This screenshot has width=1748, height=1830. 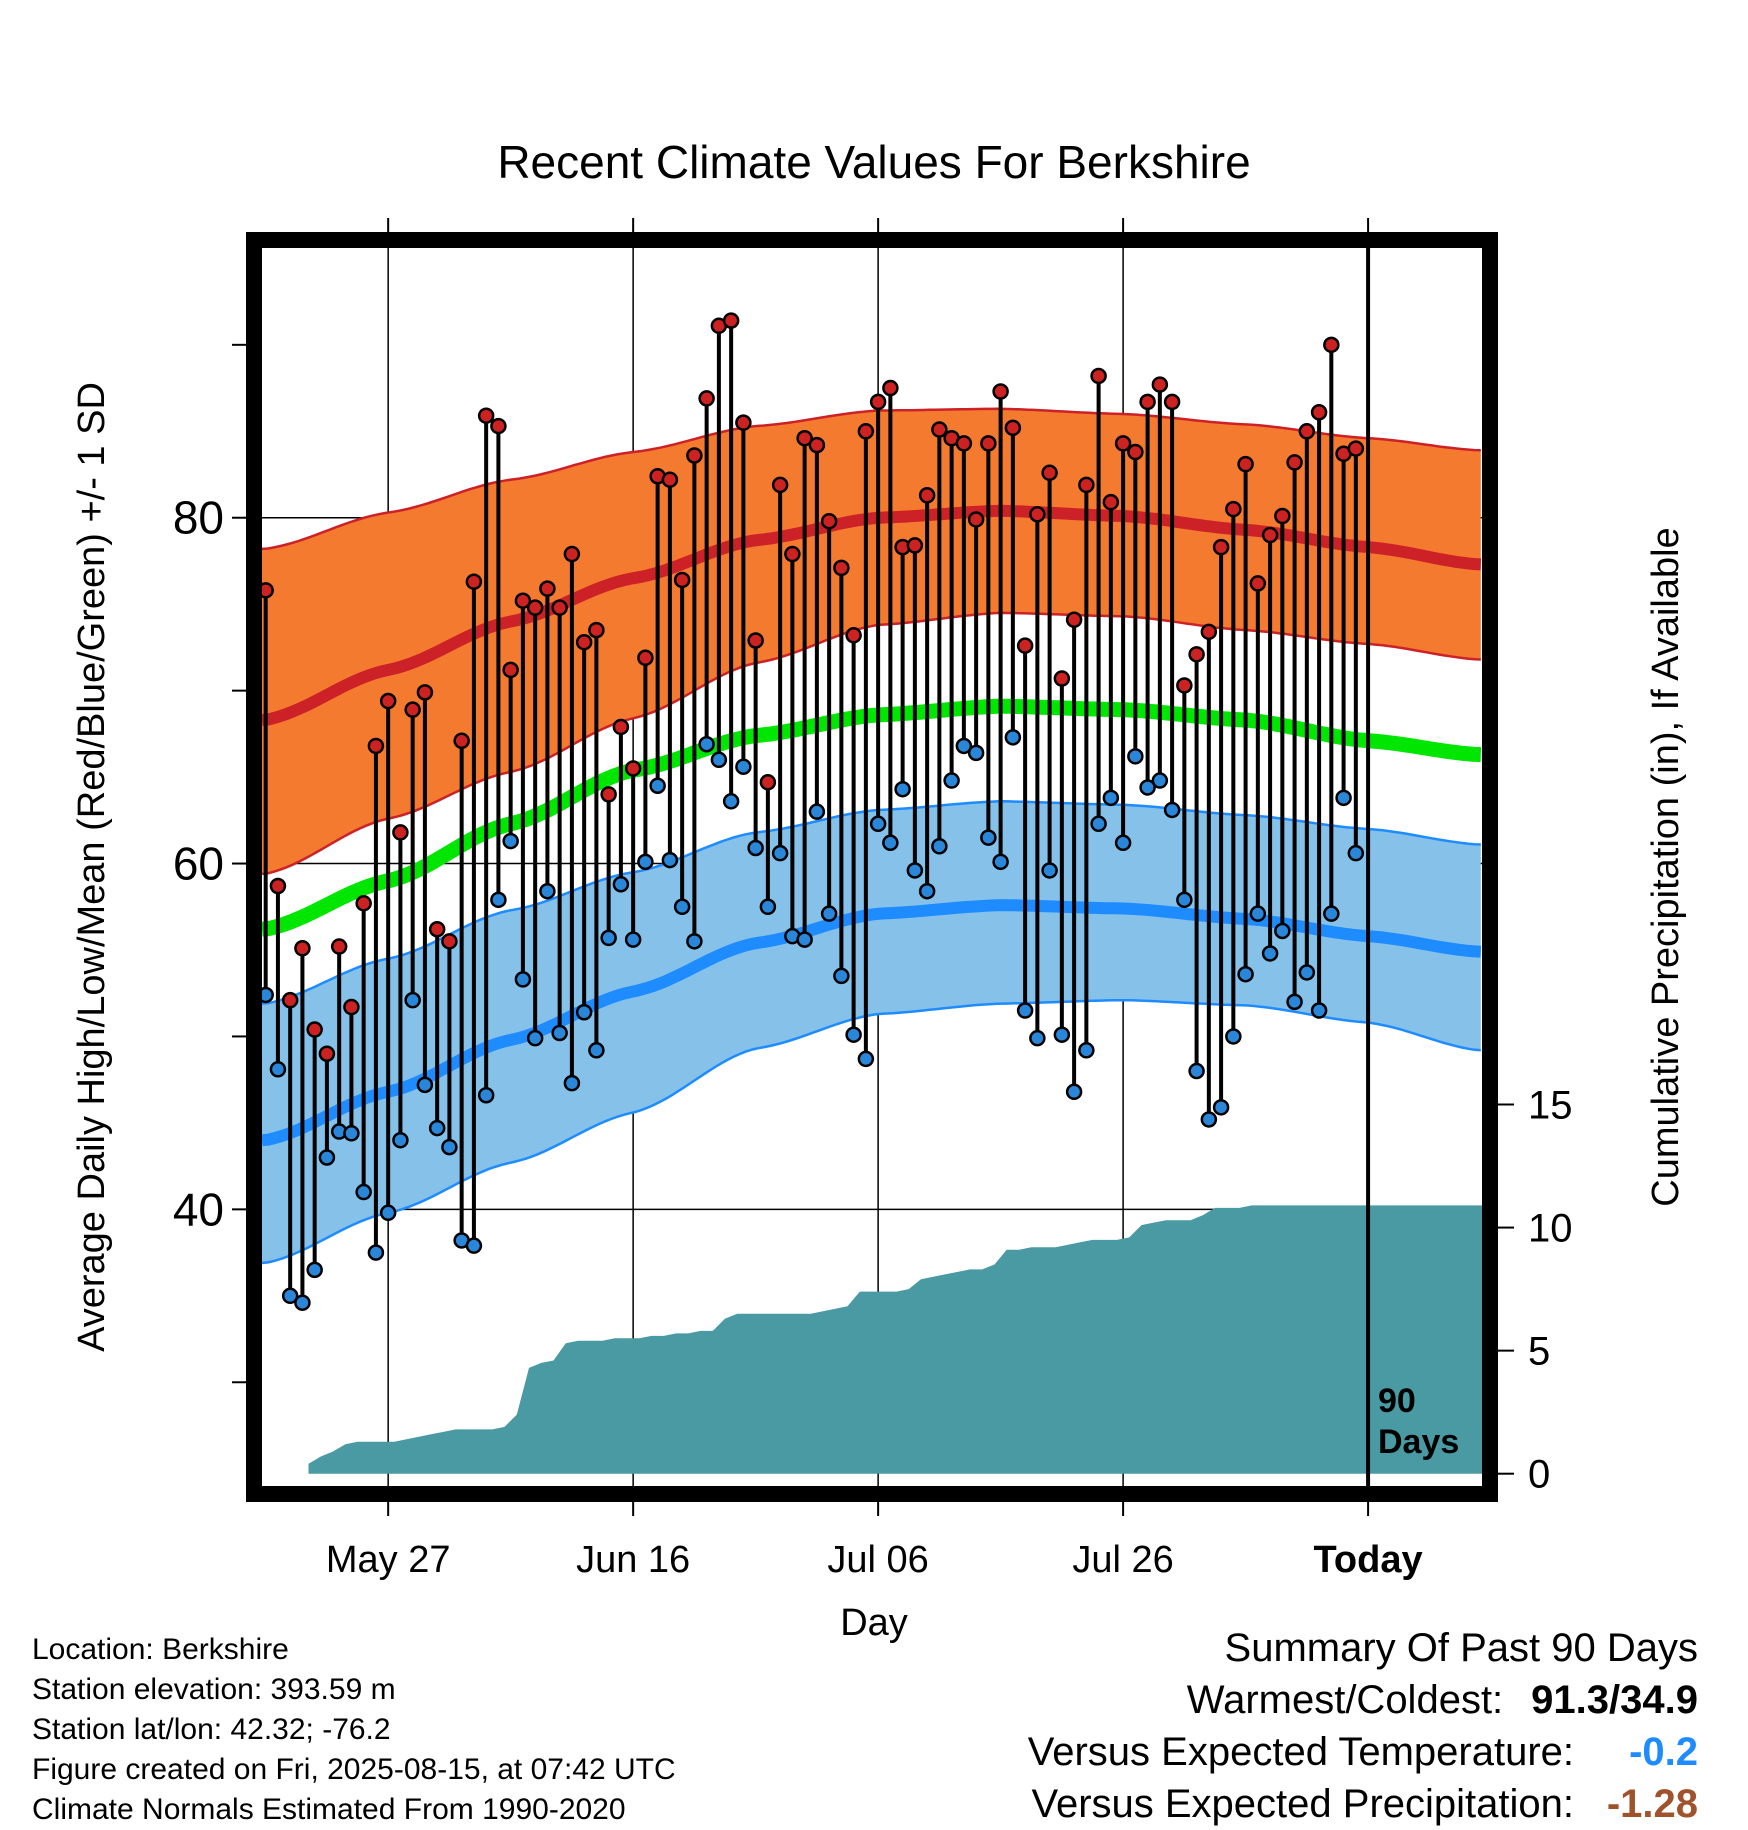 I want to click on warm-cold-row: Warmest/Coldest: 91.3/34.9, so click(x=1363, y=1700).